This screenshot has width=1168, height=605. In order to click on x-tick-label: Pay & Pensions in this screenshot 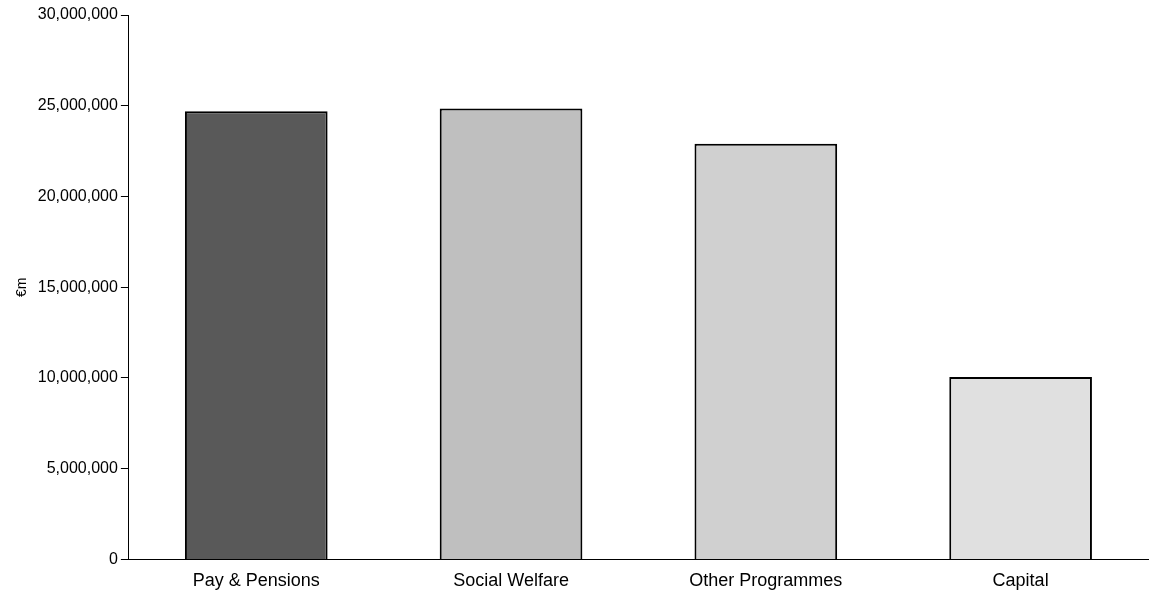, I will do `click(256, 580)`.